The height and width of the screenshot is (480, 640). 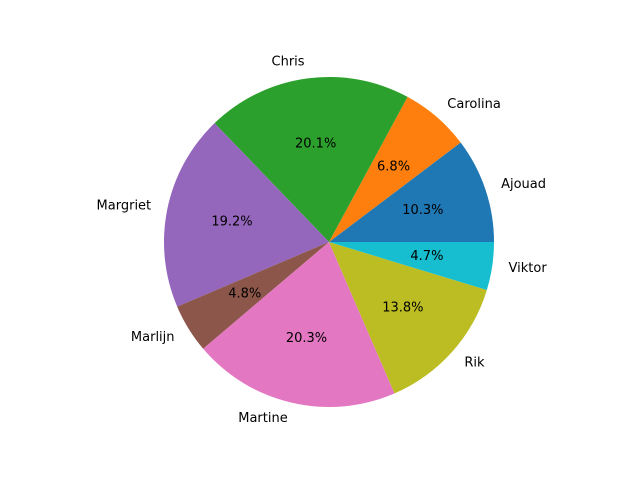 I want to click on slice-label-margriet: Margriet, so click(x=124, y=205).